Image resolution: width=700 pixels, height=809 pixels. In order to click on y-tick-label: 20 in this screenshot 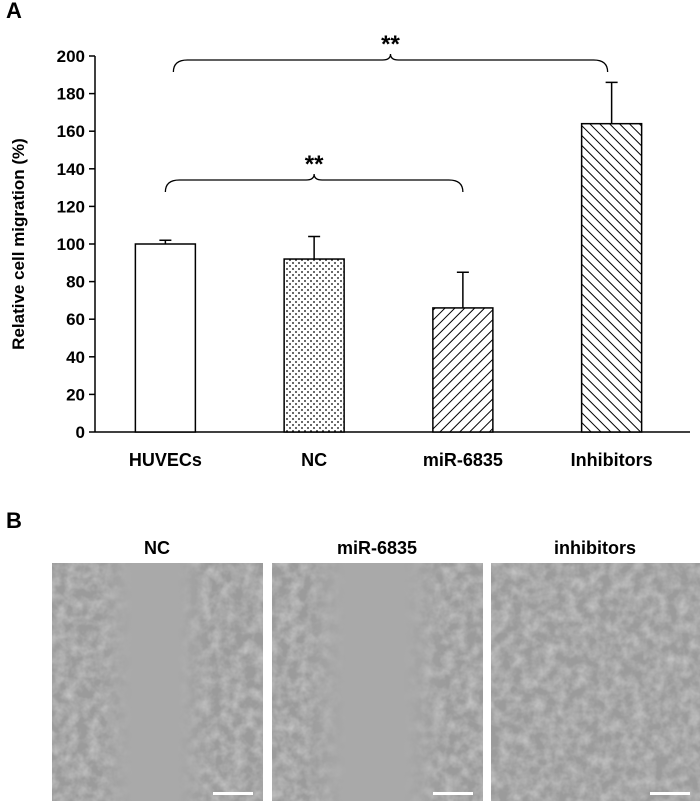, I will do `click(75, 394)`.